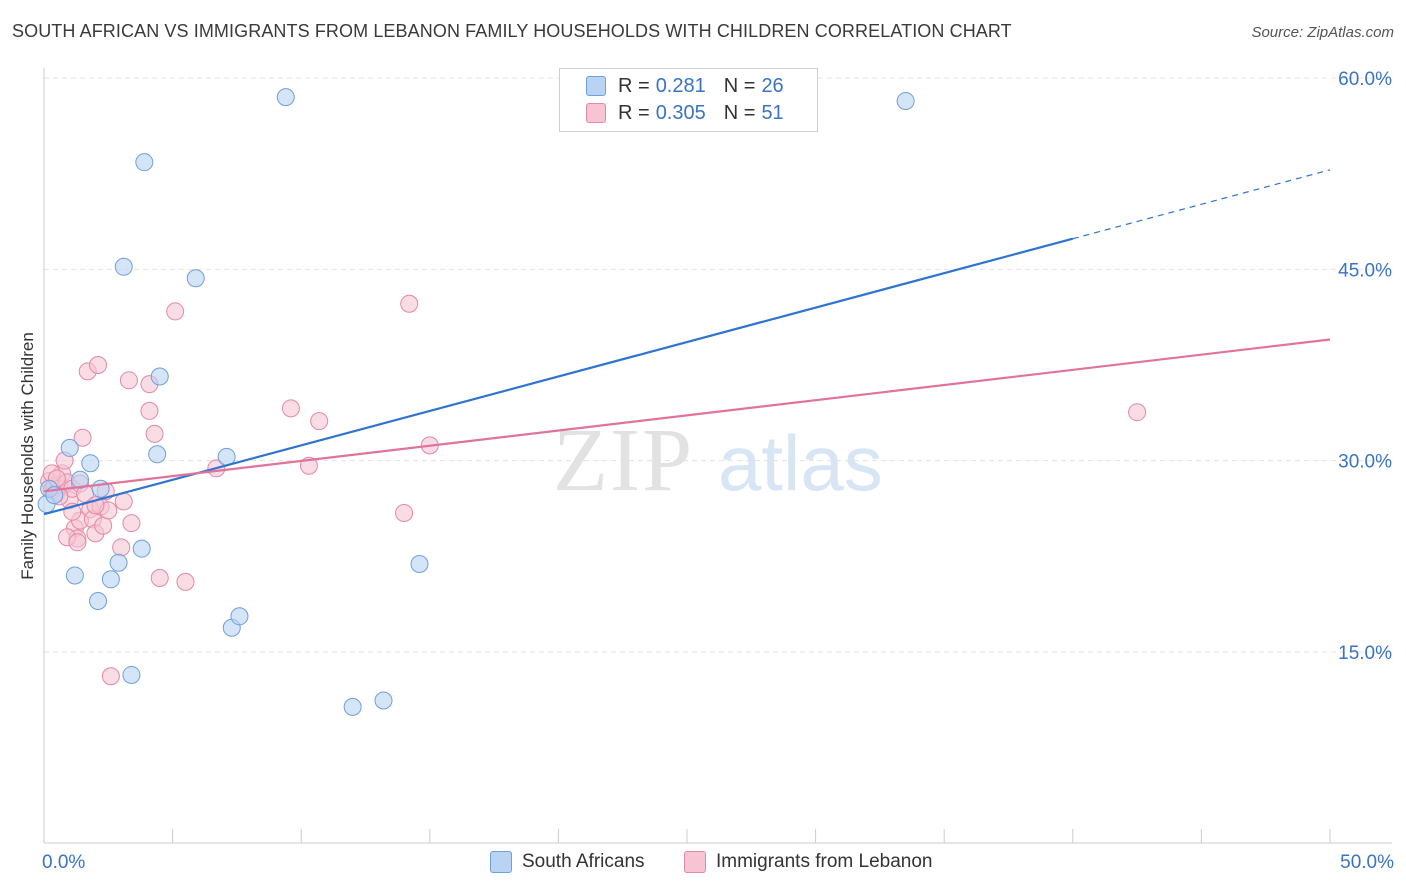  Describe the element at coordinates (695, 862) in the screenshot. I see `bottom-legend-swatch-pink` at that location.